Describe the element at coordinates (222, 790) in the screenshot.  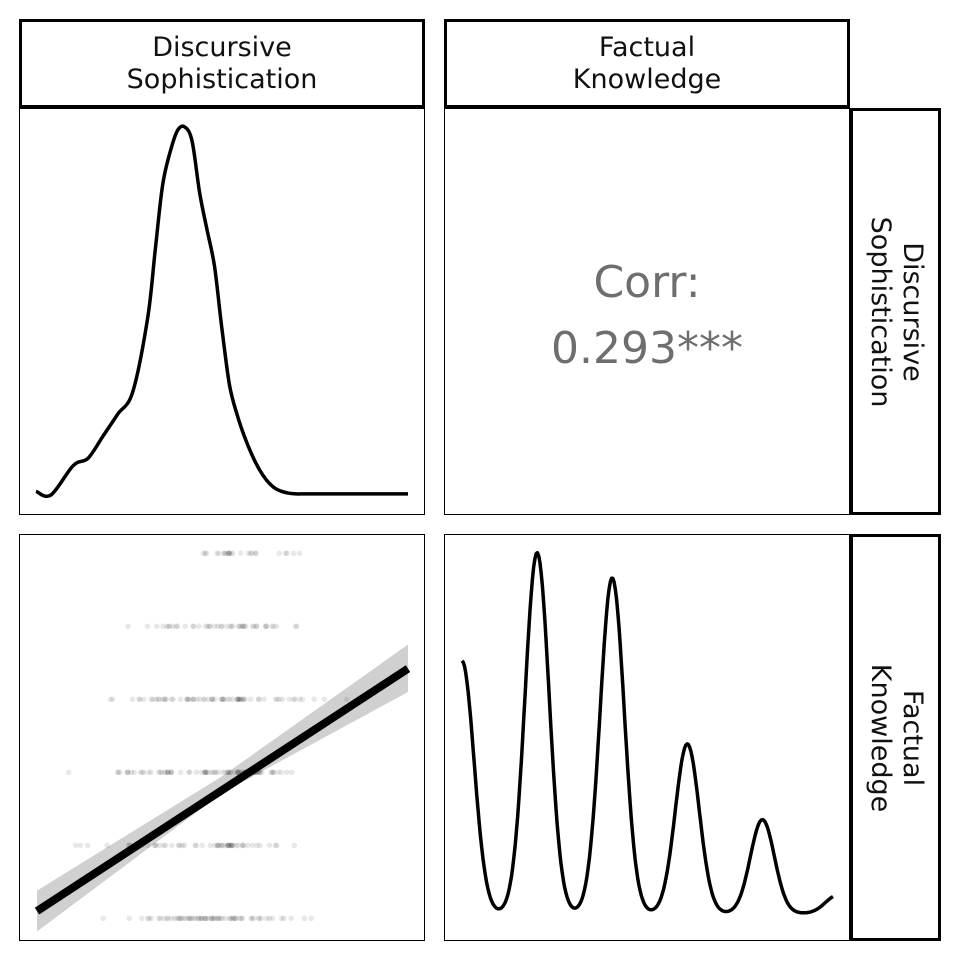
I see `regression-line` at that location.